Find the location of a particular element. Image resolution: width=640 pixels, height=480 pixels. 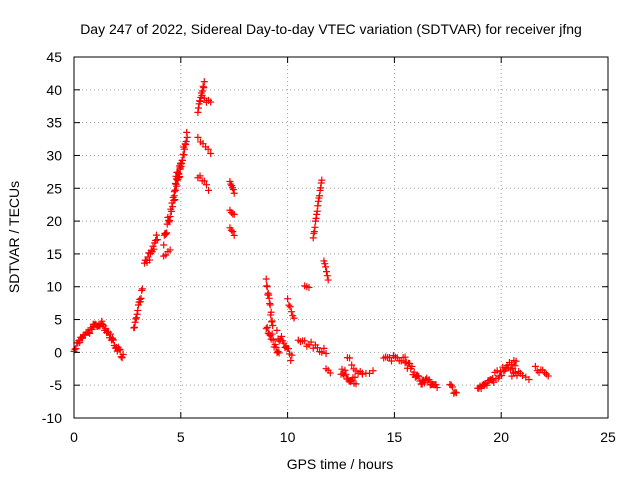

y-tick-label: 25 is located at coordinates (54, 188).